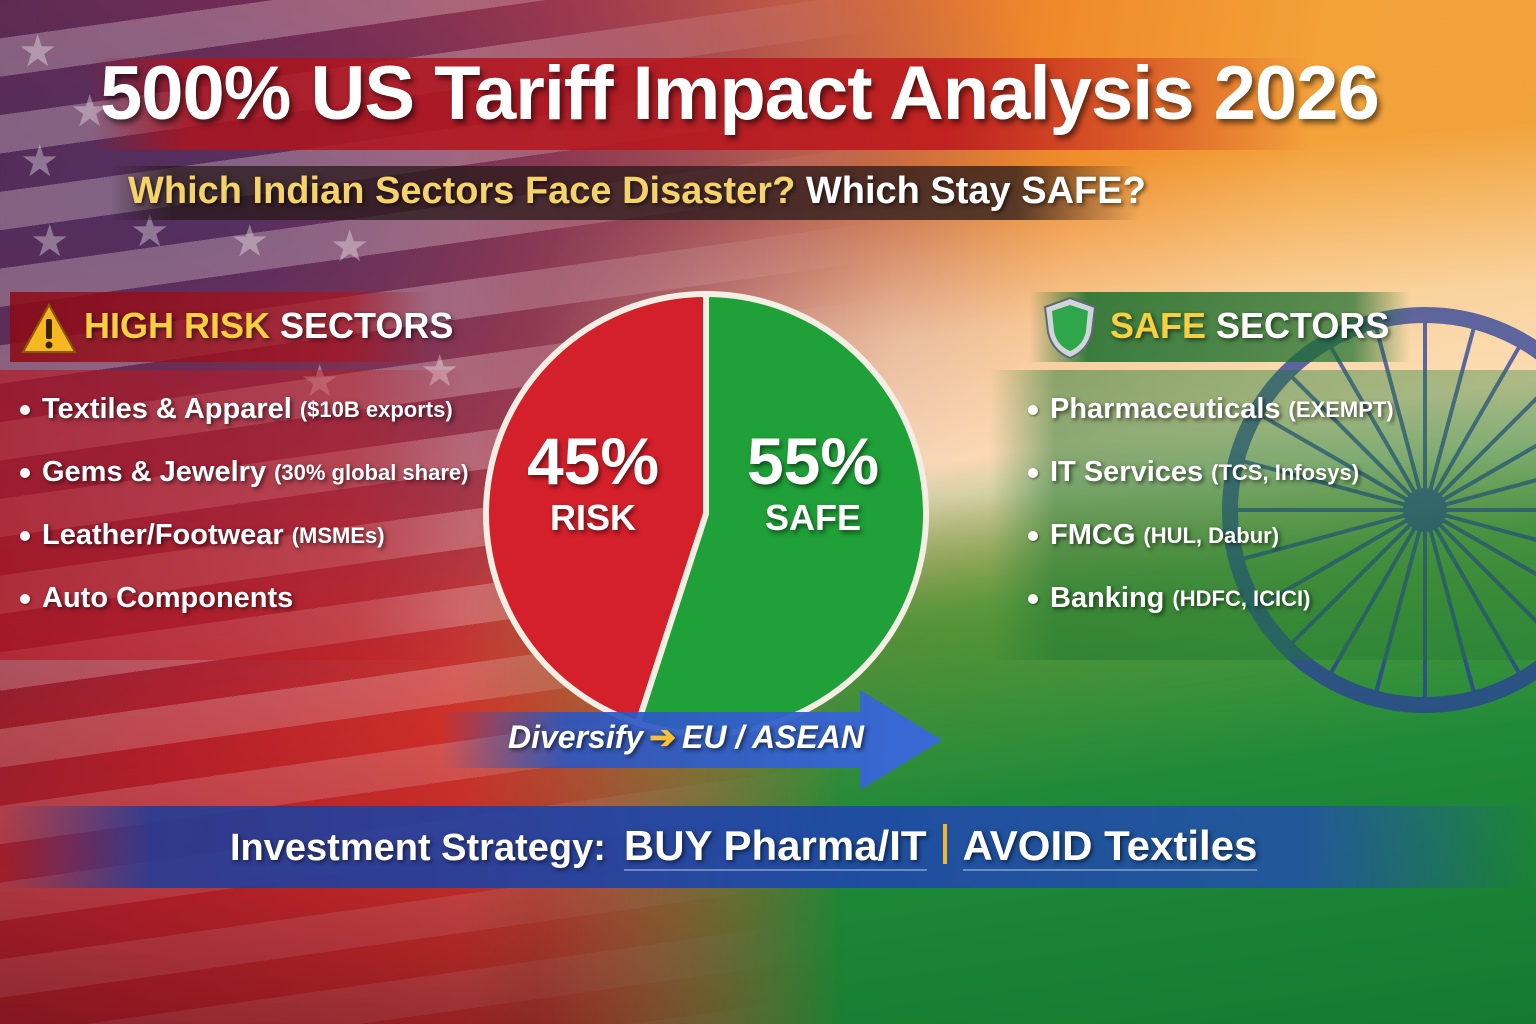 This screenshot has height=1024, width=1536. I want to click on safe-percent: 55%, so click(813, 461).